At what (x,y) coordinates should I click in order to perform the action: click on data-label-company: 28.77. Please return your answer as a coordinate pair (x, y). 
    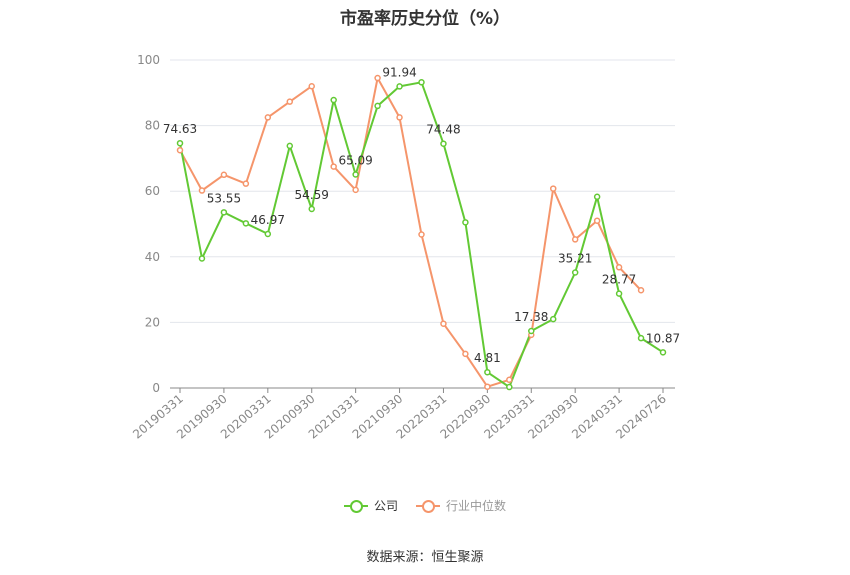
    Looking at the image, I should click on (619, 280).